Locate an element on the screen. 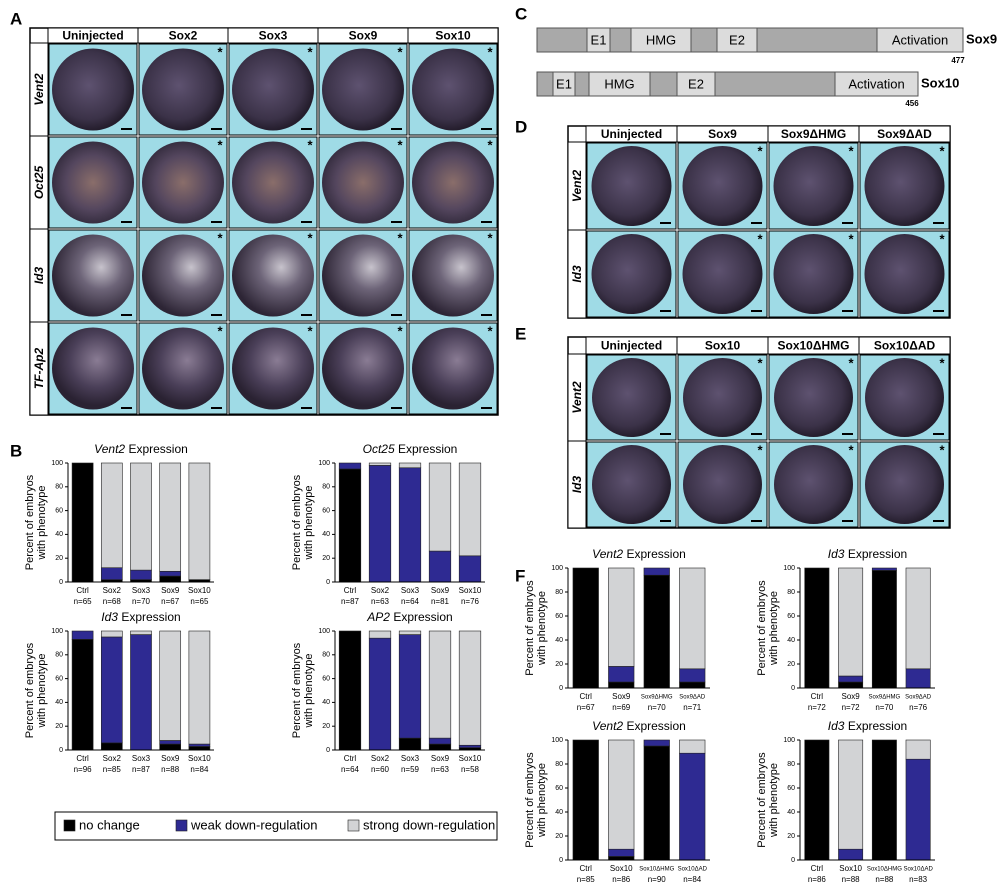  header-cell is located at coordinates (453, 35).